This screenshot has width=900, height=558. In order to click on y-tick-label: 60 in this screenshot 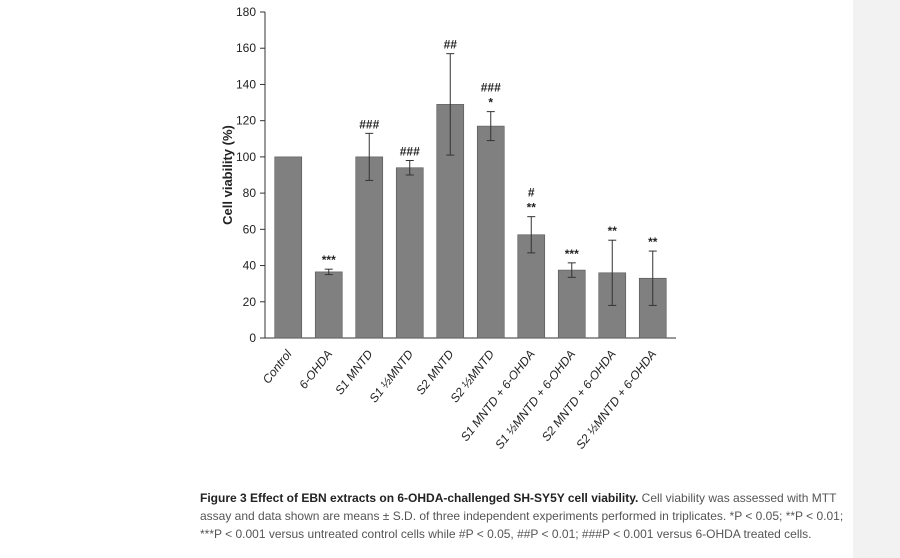, I will do `click(250, 229)`.